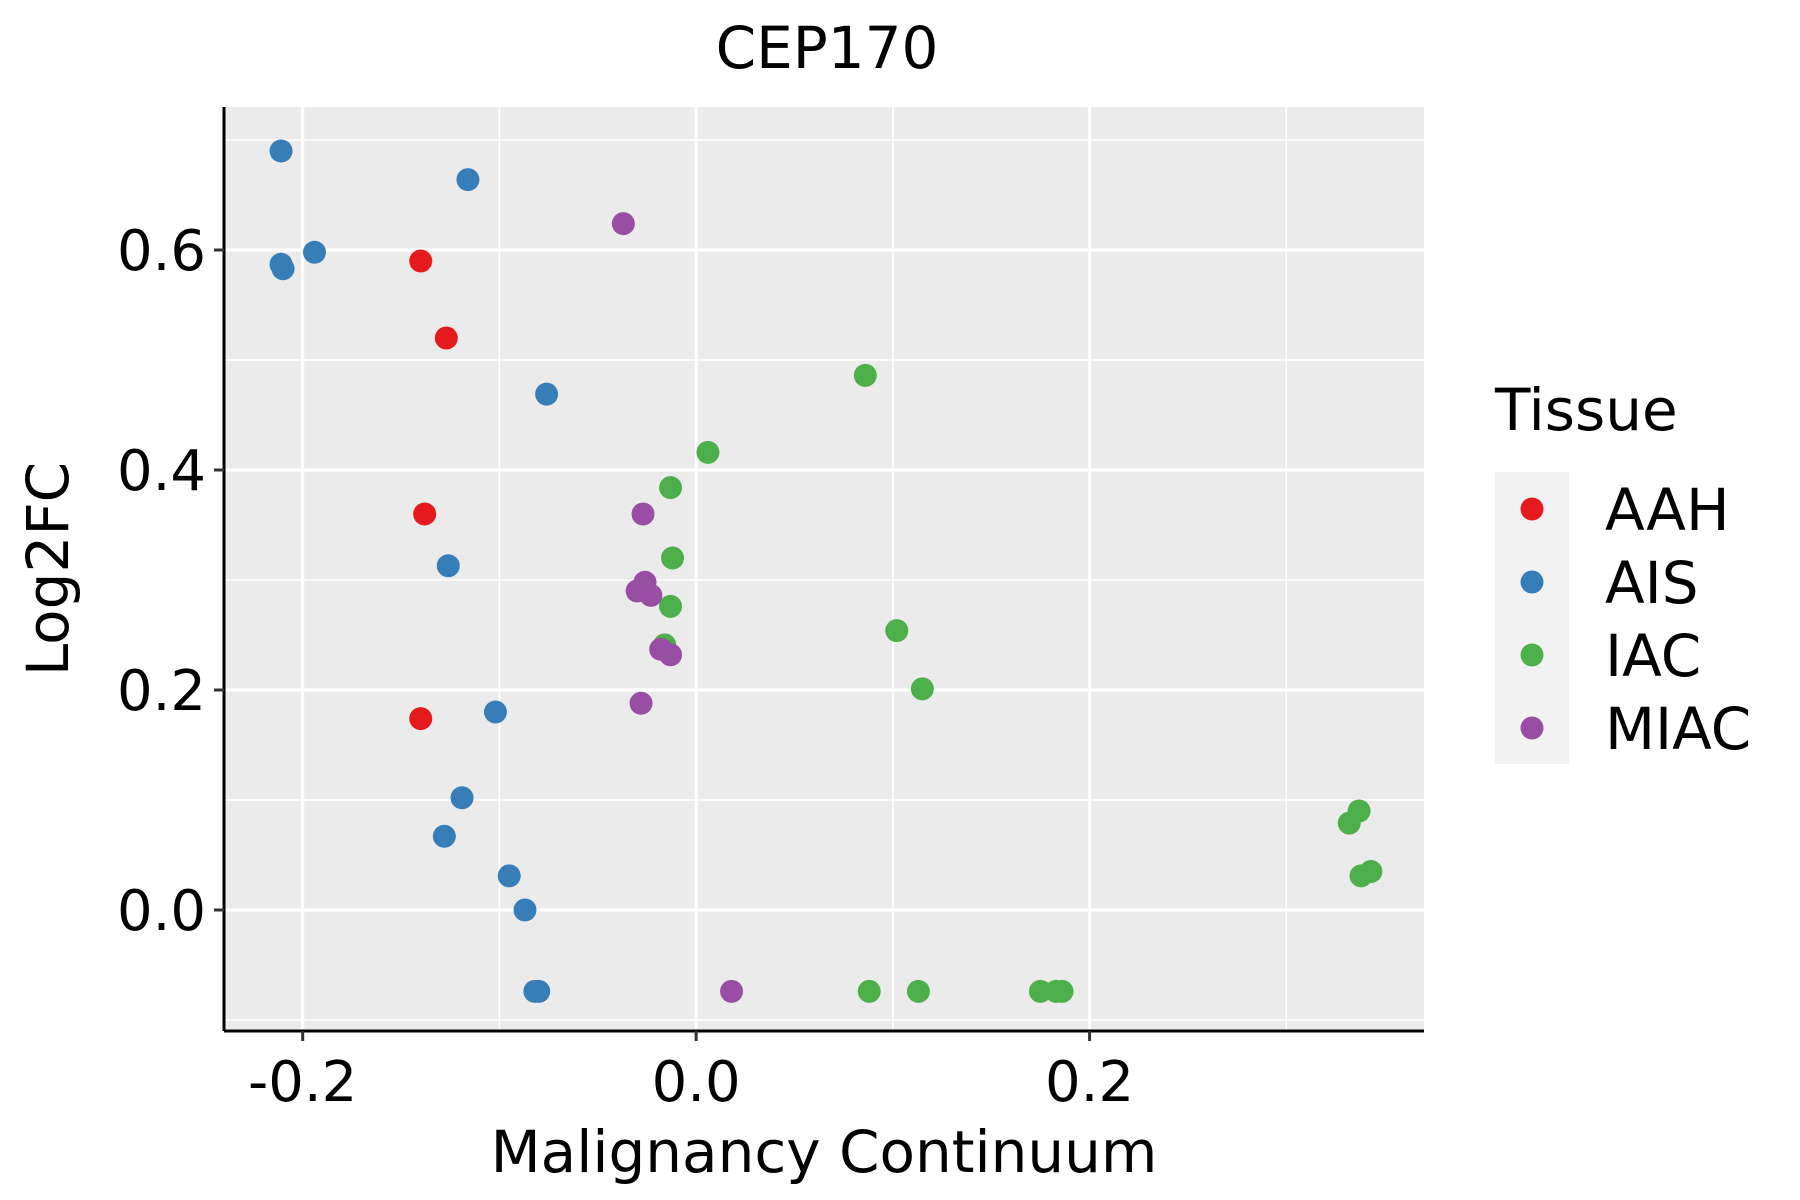 The height and width of the screenshot is (1200, 1800). I want to click on legend-label-miac: MIAC, so click(1678, 729).